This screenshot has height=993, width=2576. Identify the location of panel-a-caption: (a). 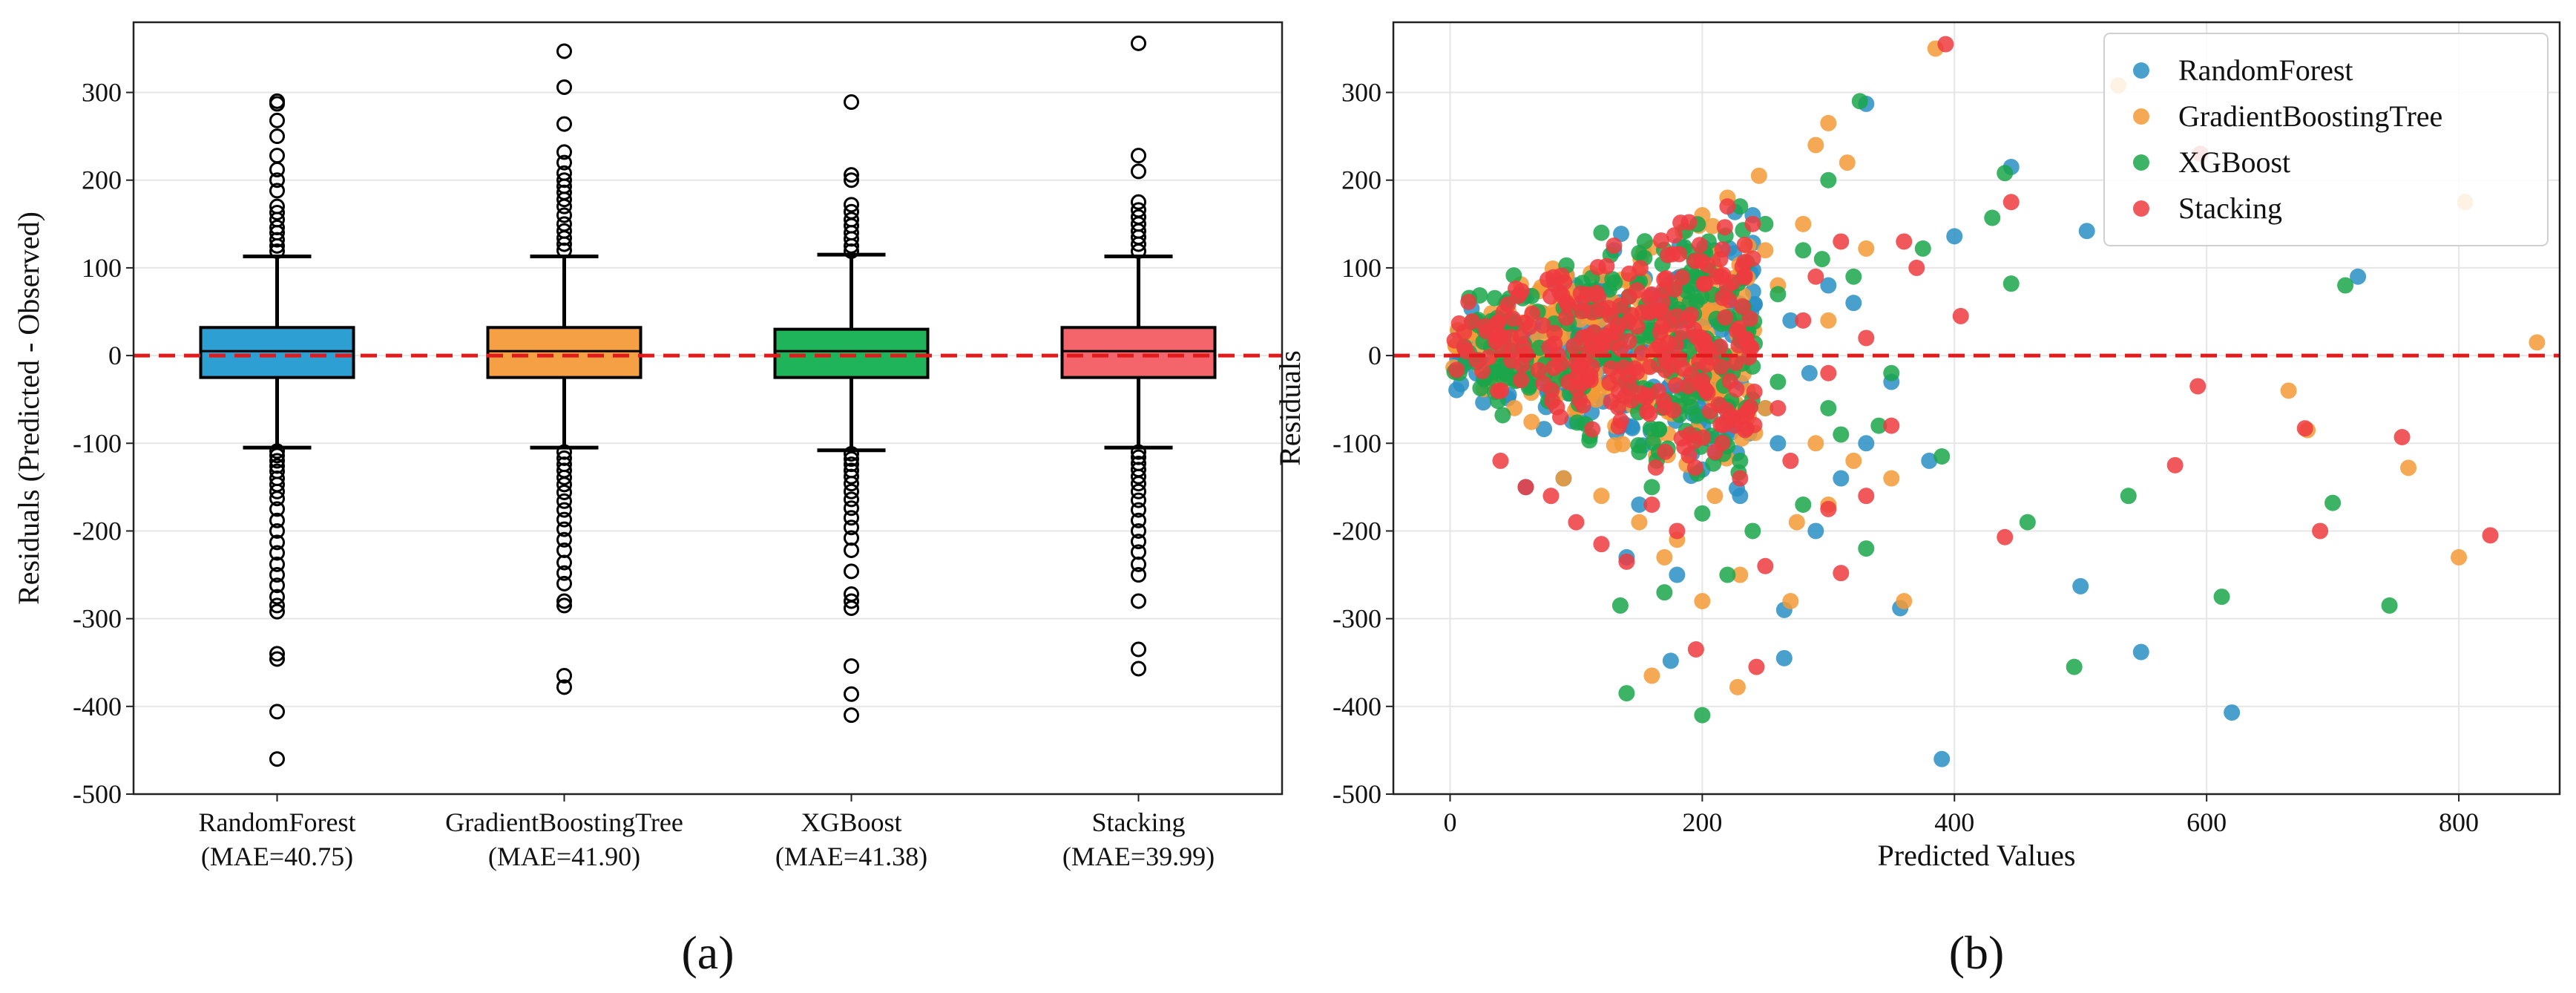
(707, 953).